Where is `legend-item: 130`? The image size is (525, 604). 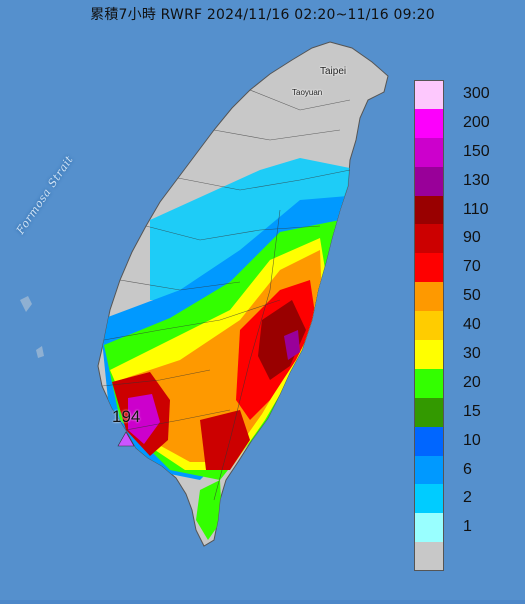 legend-item: 130 is located at coordinates (461, 181).